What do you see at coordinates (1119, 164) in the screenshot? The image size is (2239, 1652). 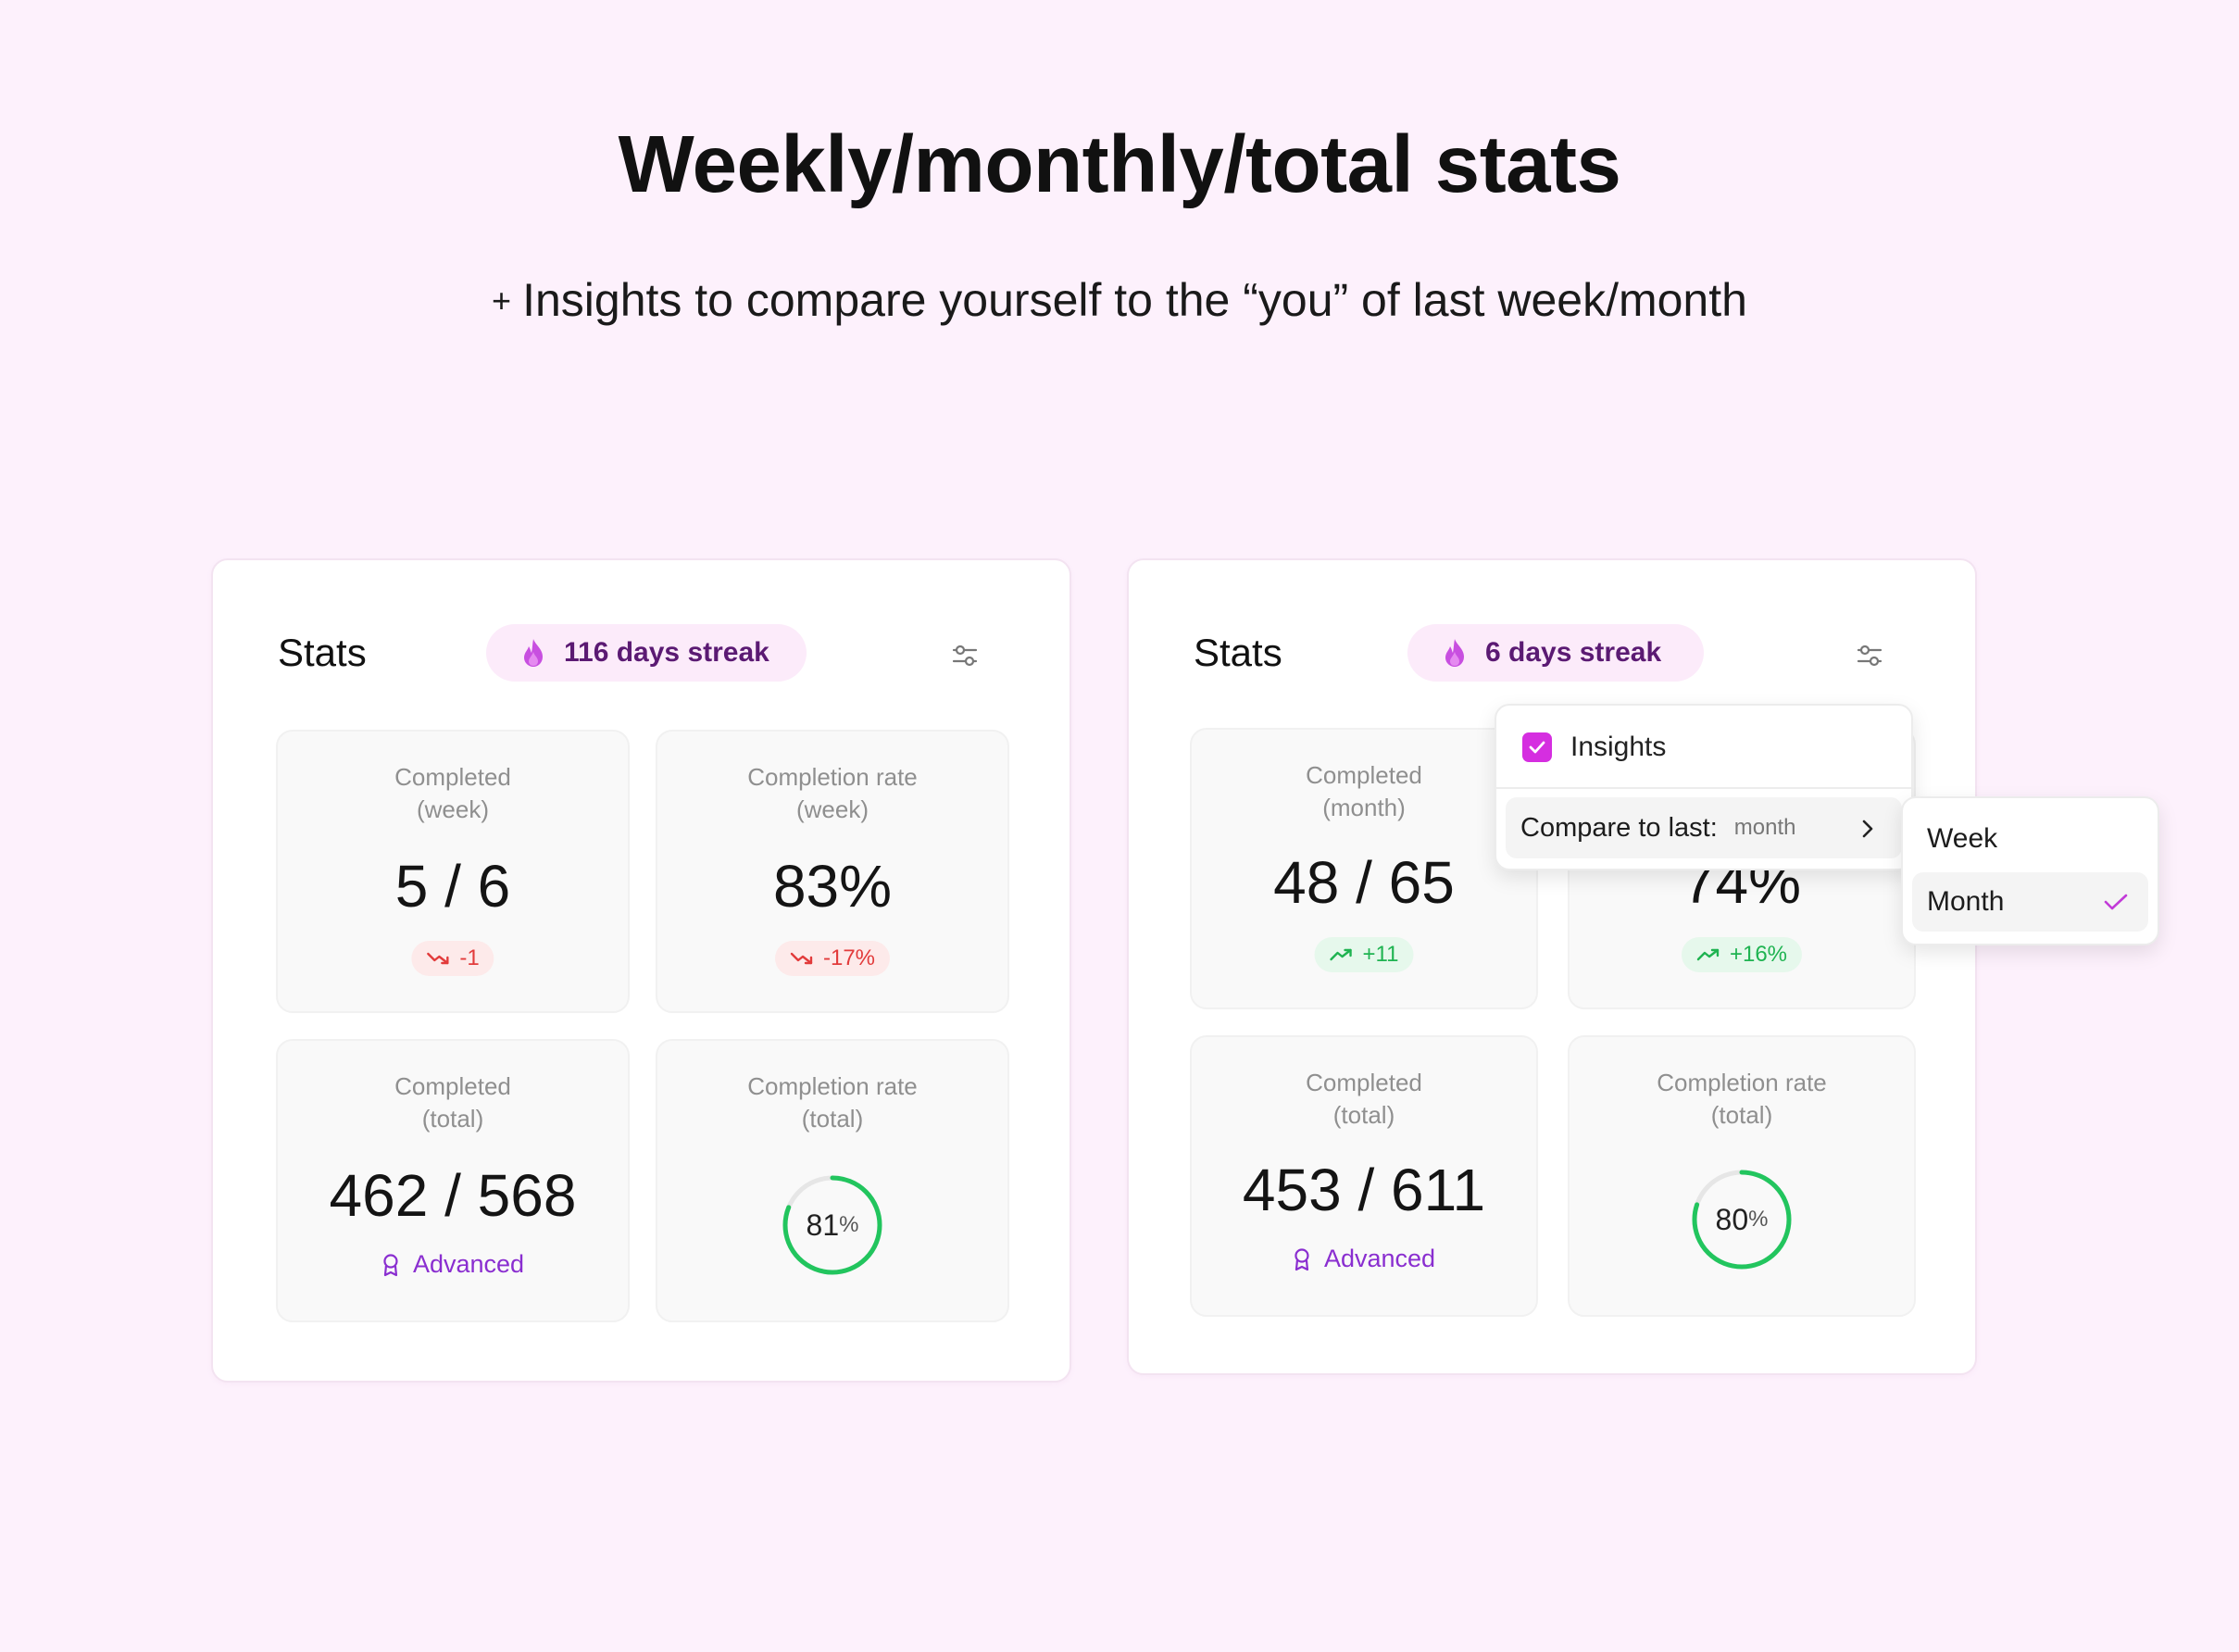 I see `page-headline: Weekly/monthly/total stats` at bounding box center [1119, 164].